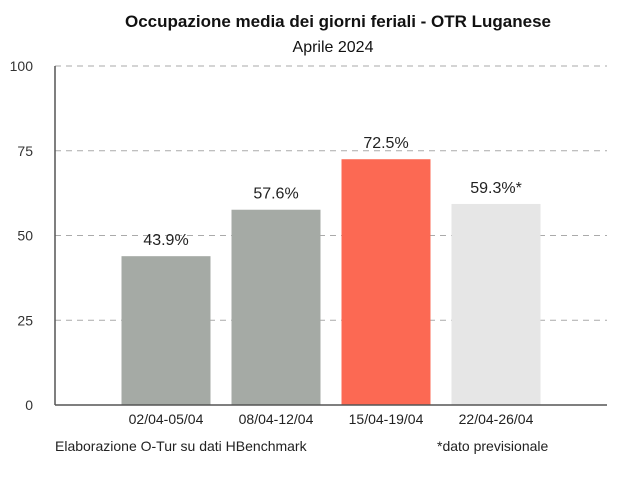  I want to click on x-tick-label: 22/04-26/04, so click(496, 419).